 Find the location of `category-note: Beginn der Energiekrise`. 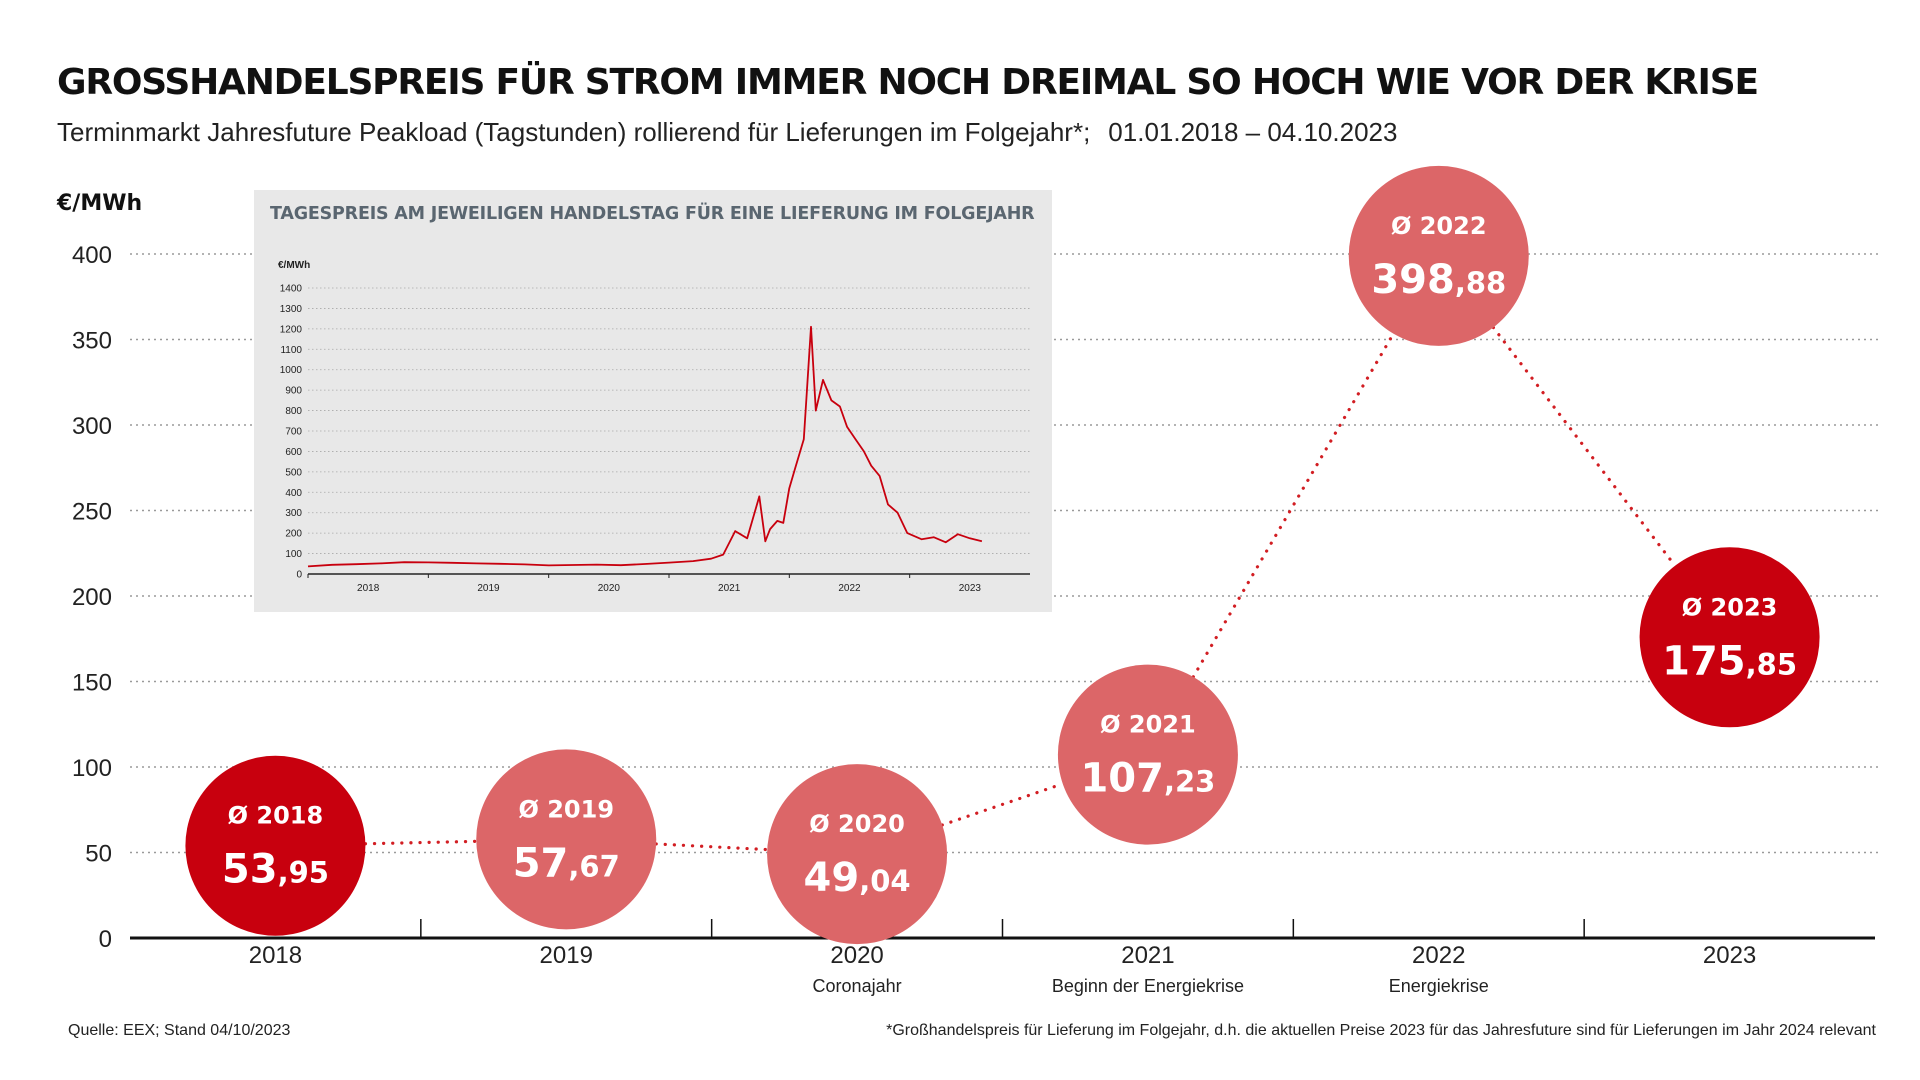

category-note: Beginn der Energiekrise is located at coordinates (1148, 986).